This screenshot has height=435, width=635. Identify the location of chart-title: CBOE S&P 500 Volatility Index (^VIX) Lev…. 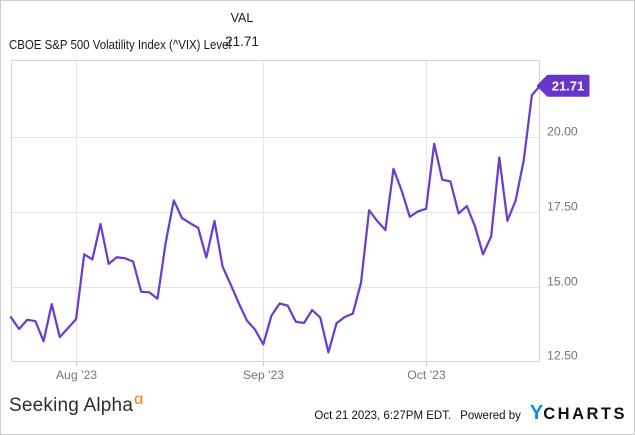
(120, 44).